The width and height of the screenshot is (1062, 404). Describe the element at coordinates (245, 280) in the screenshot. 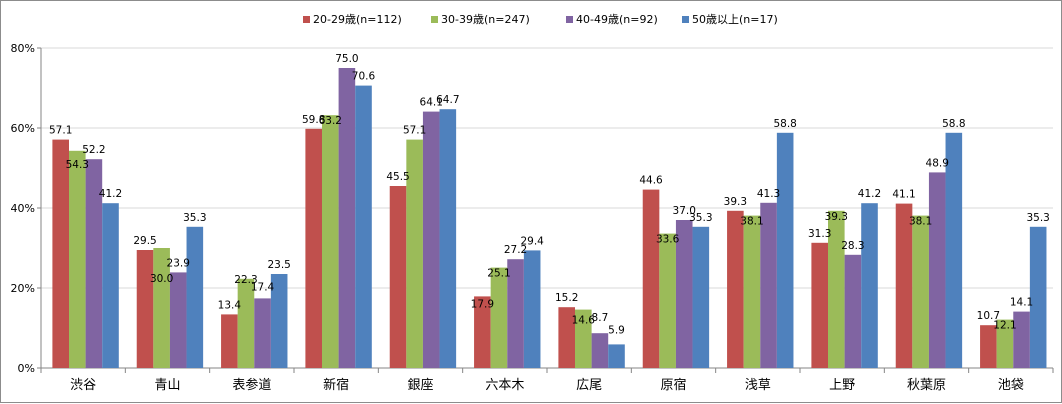

I see `data-label: 22.3` at that location.